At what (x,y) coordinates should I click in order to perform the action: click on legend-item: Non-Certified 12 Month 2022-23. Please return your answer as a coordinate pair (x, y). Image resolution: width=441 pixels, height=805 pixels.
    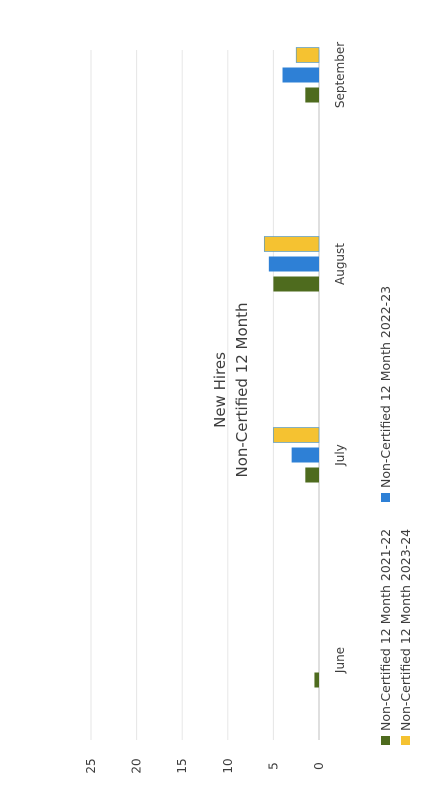
    Looking at the image, I should click on (385, 394).